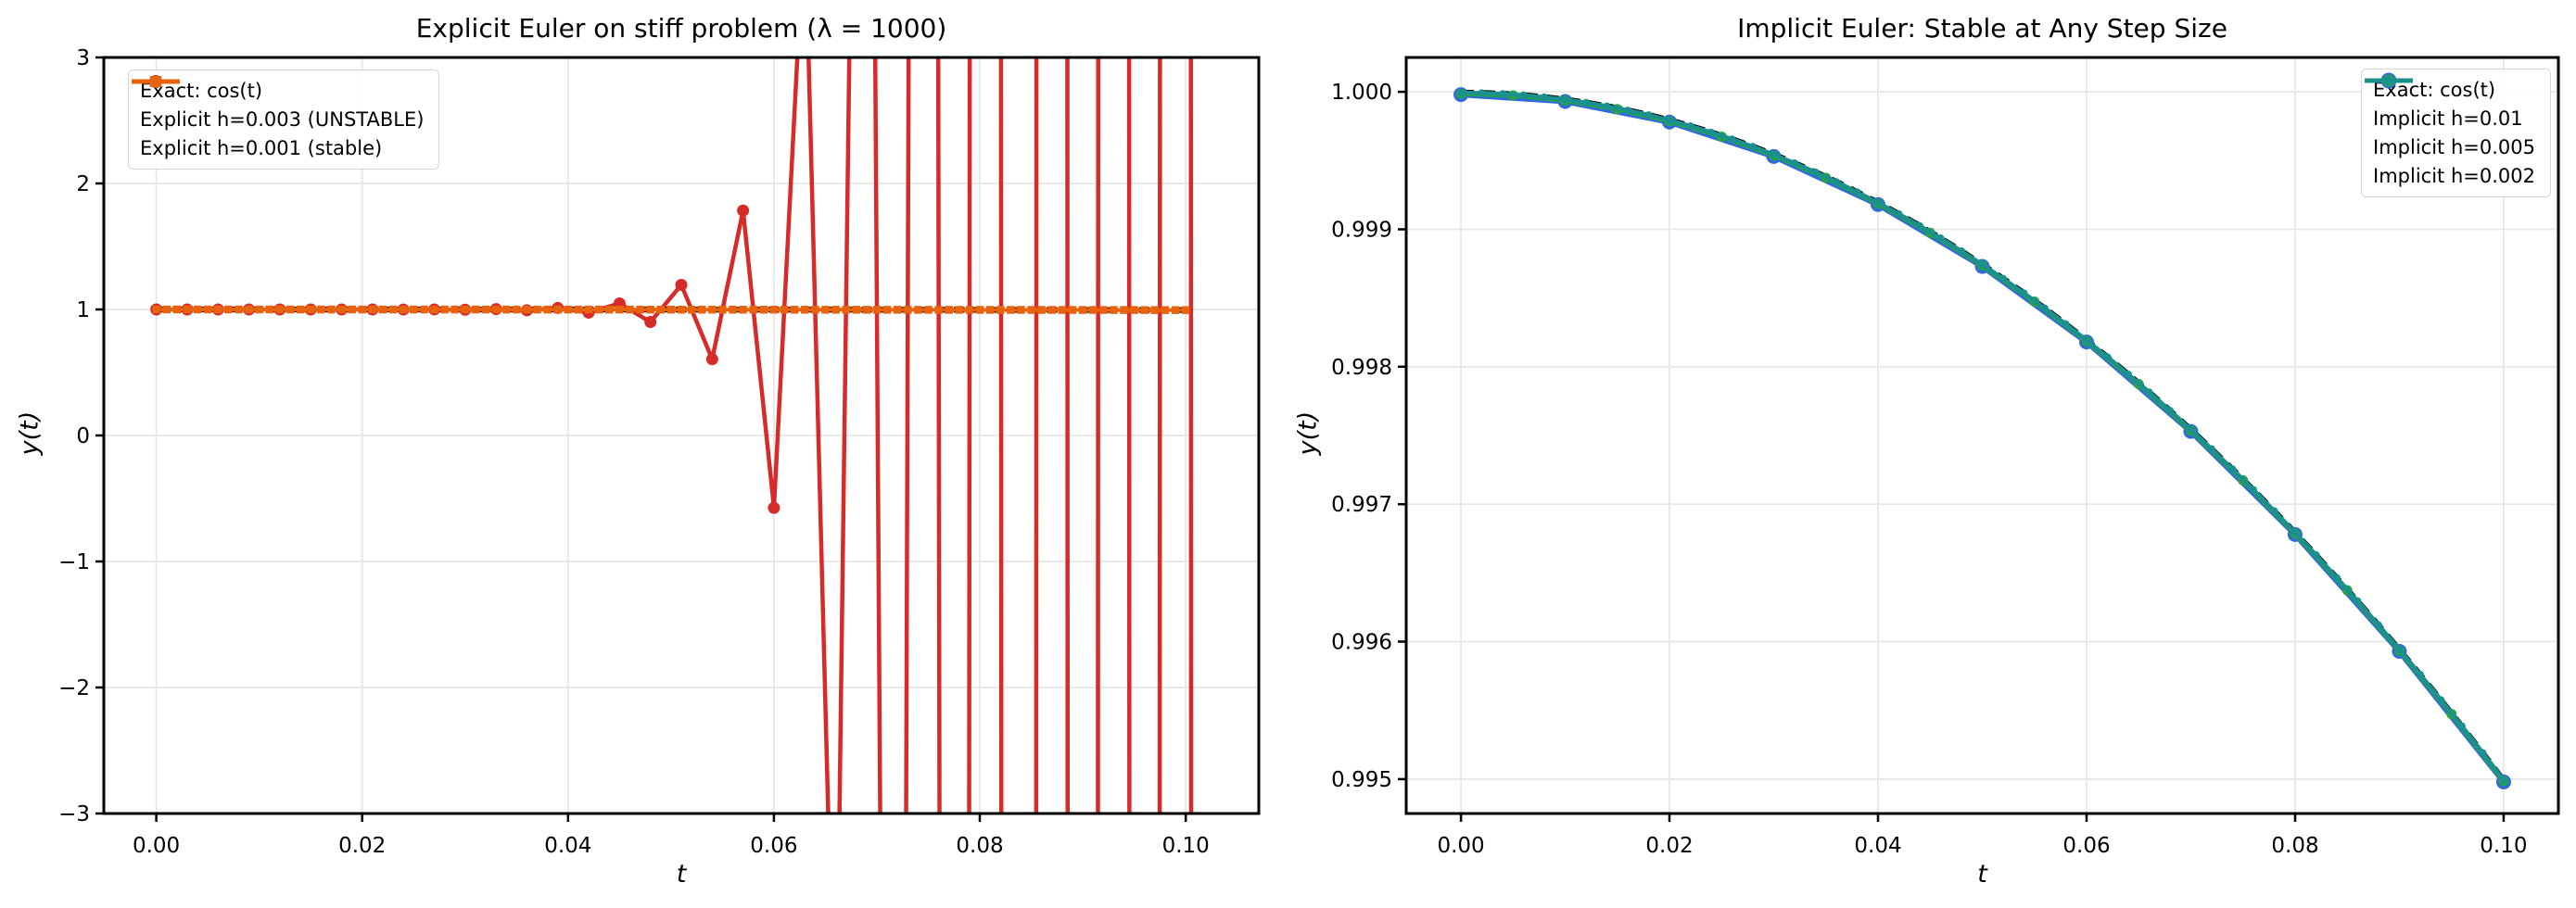 This screenshot has width=2576, height=908. I want to click on x-tick-label: 0.06, so click(2086, 846).